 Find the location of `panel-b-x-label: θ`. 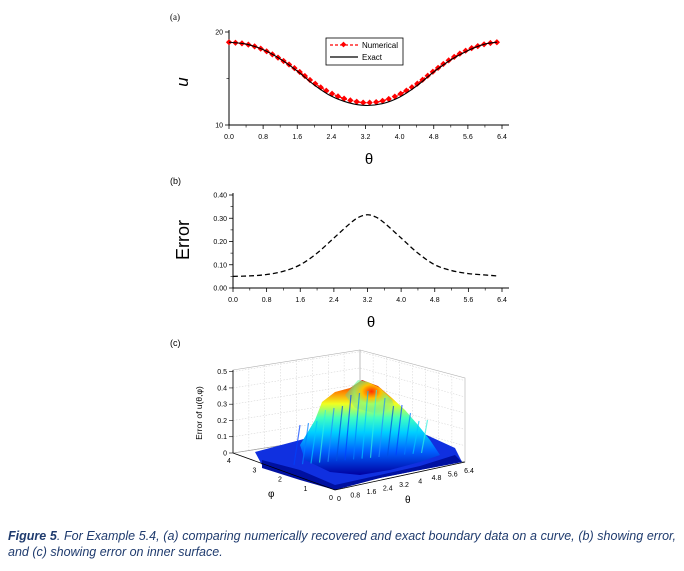

panel-b-x-label: θ is located at coordinates (371, 322).